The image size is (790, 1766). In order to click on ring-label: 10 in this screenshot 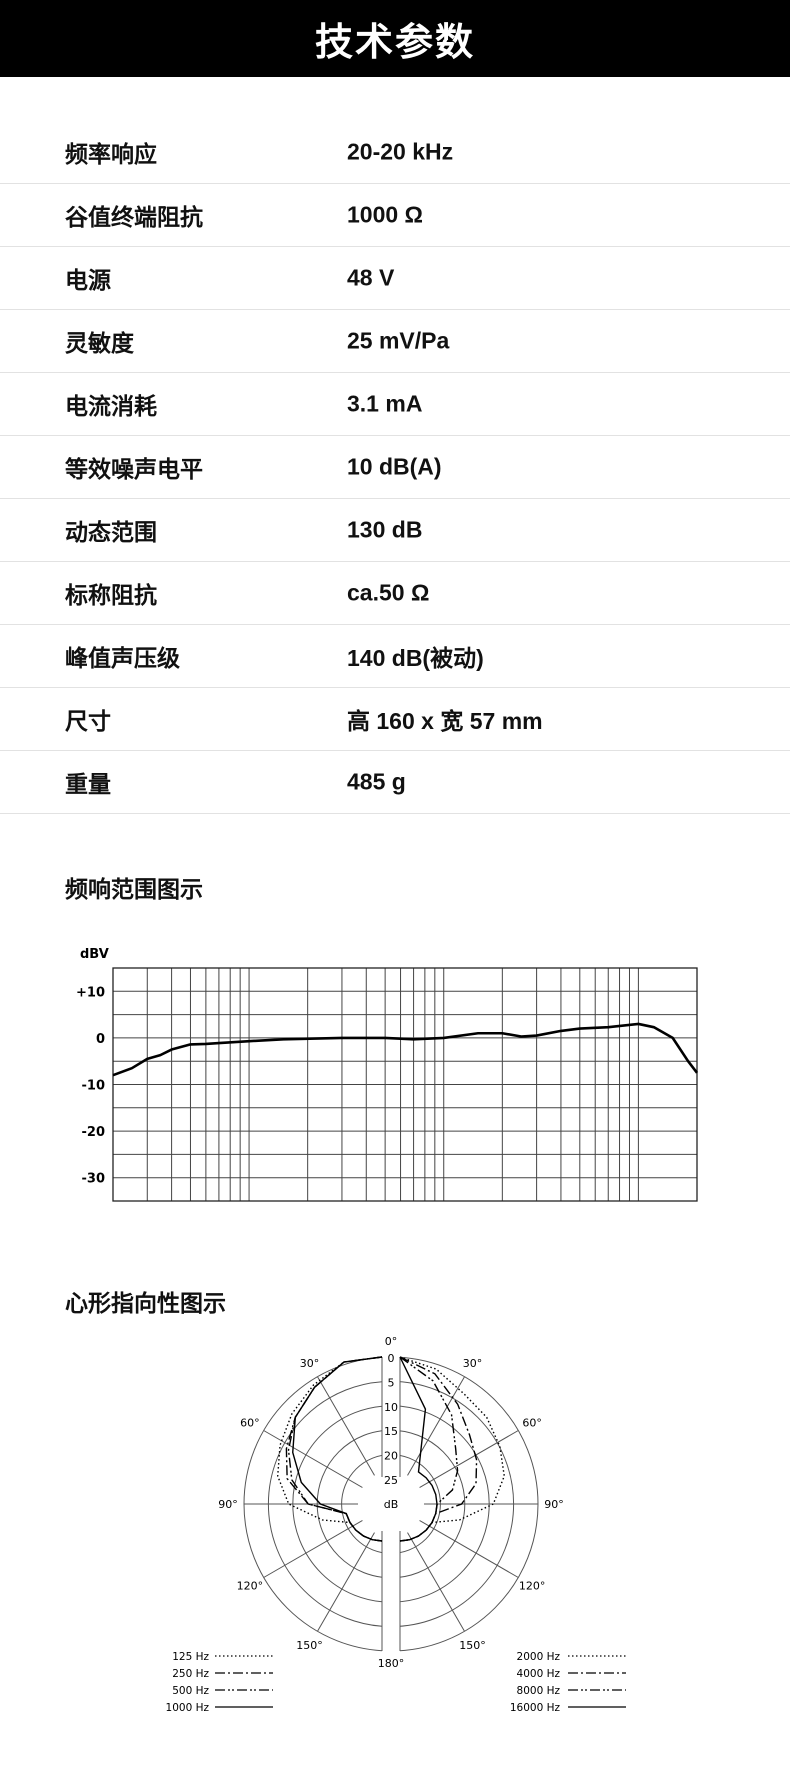, I will do `click(391, 1407)`.